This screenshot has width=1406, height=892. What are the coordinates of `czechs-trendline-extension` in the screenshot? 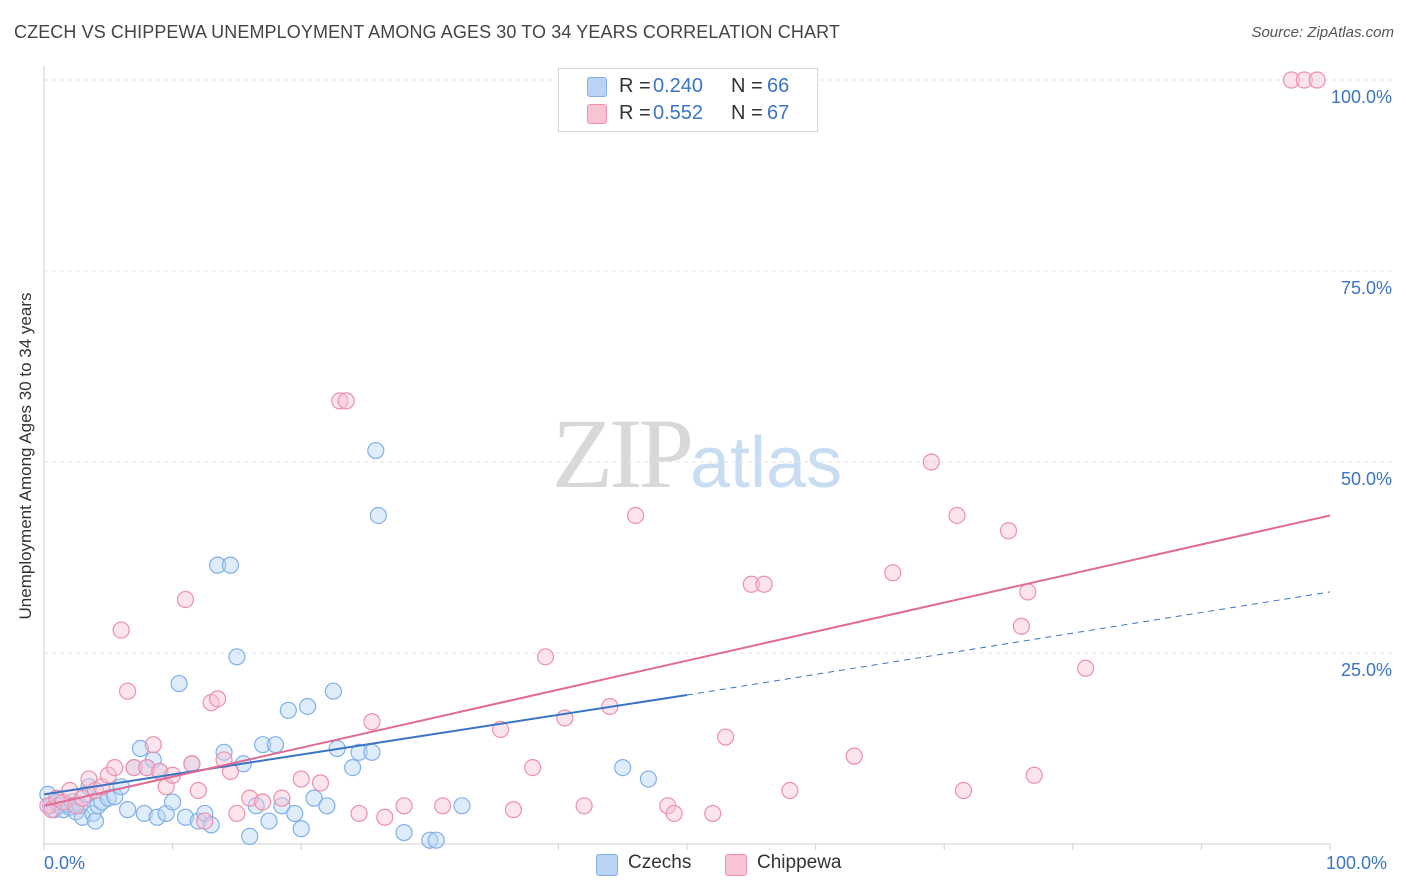 It's located at (1008, 643).